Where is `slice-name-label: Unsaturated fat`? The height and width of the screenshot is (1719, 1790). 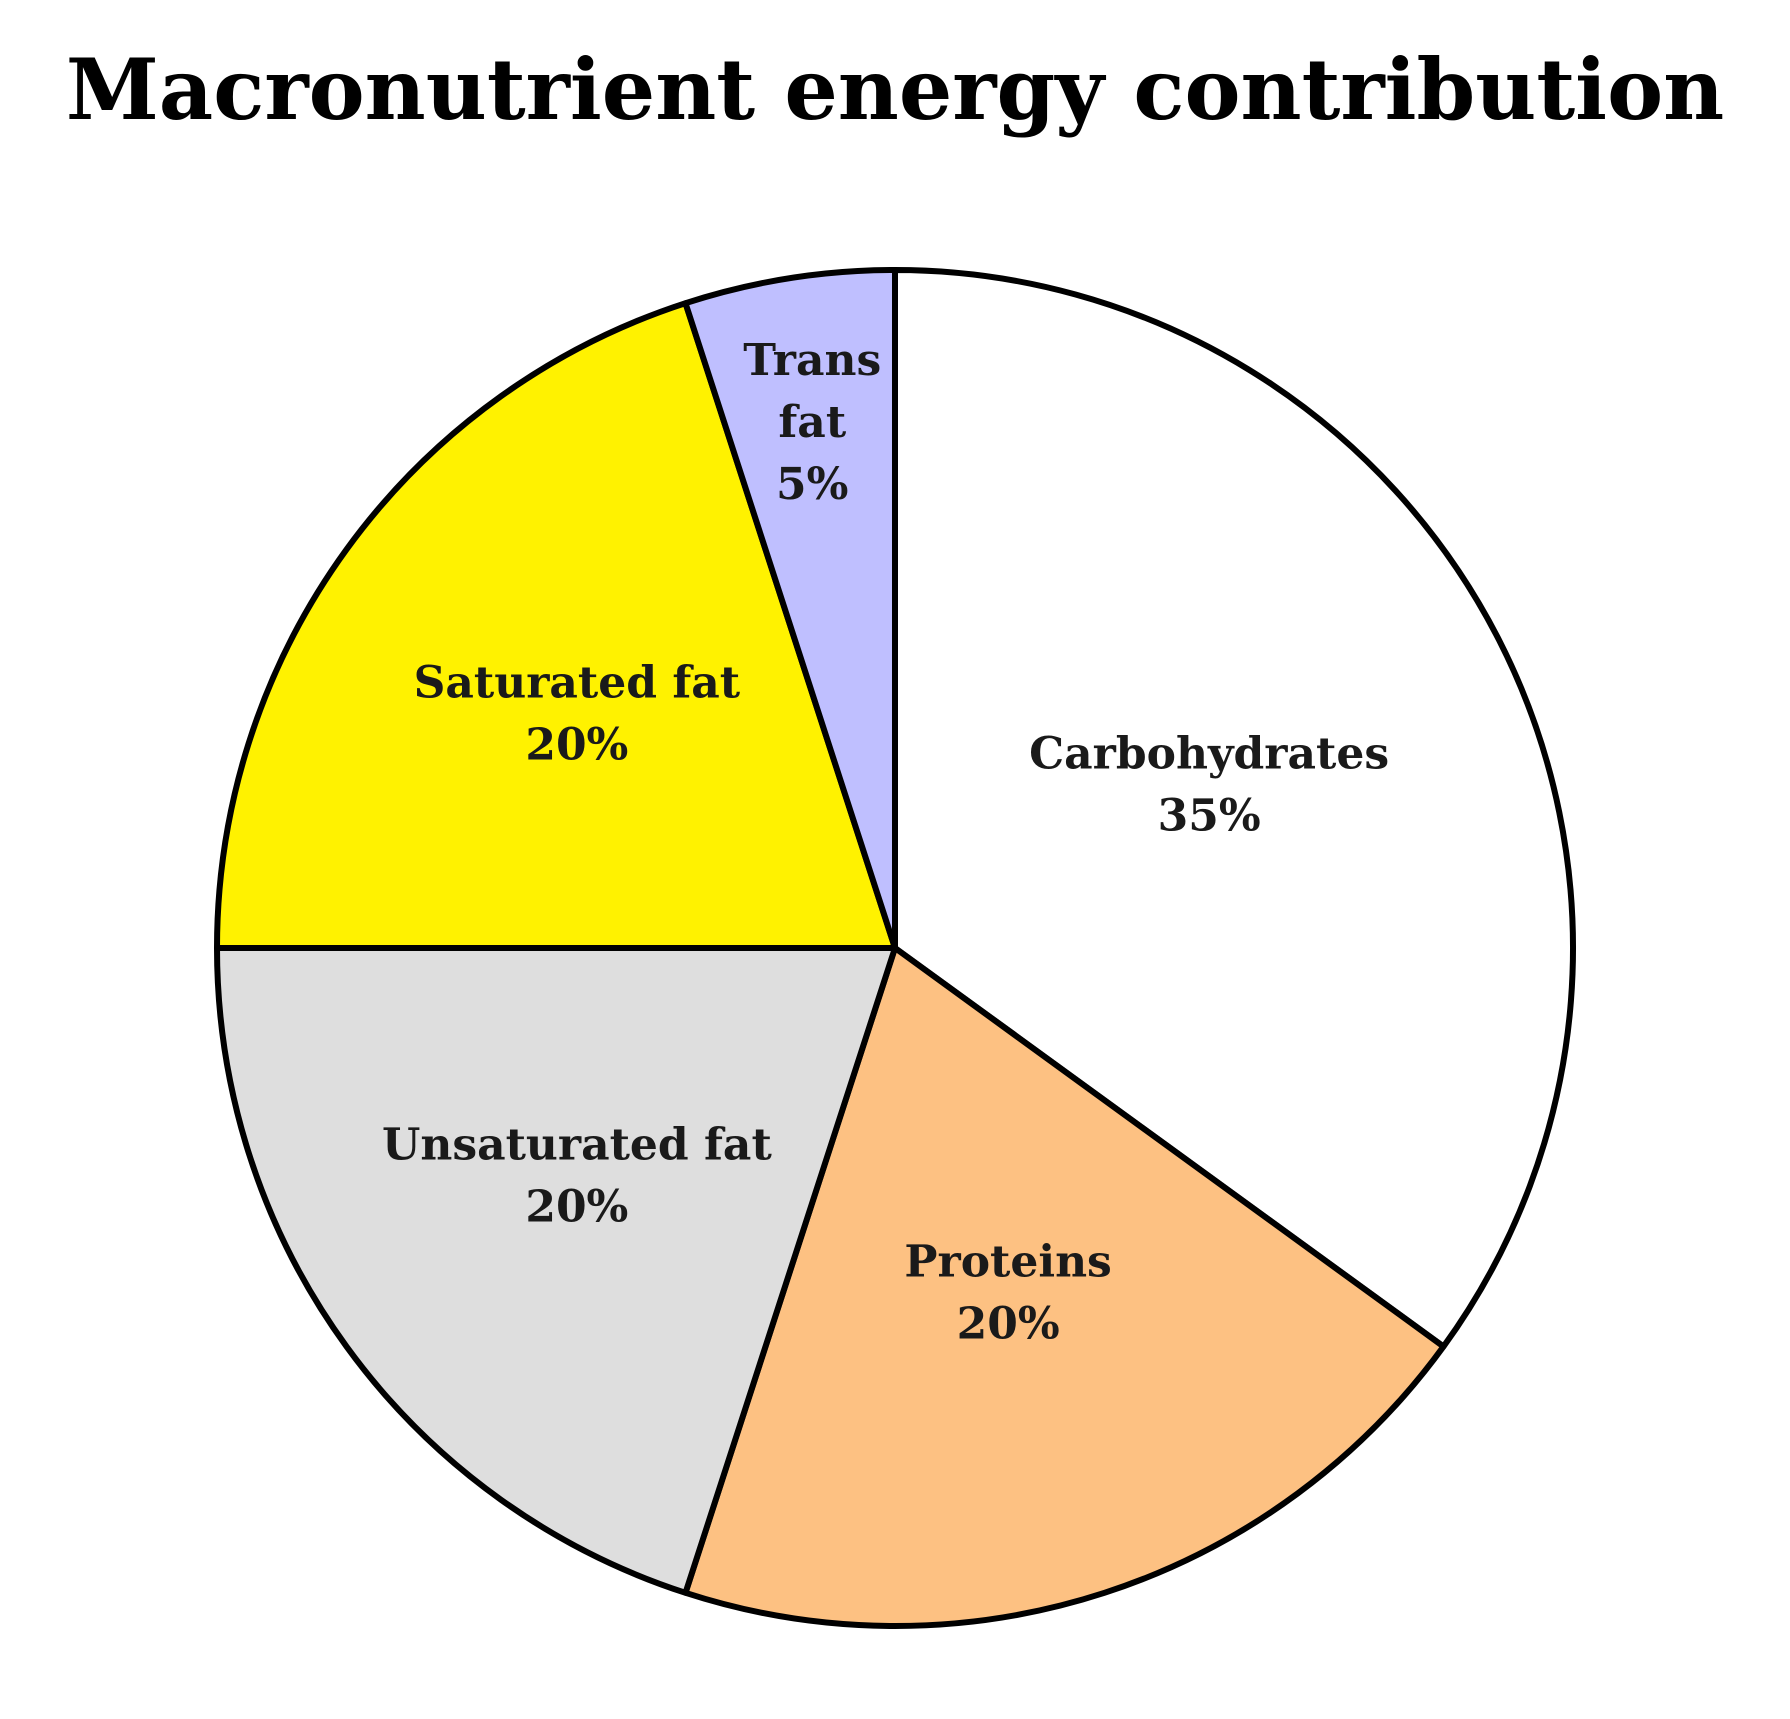
slice-name-label: Unsaturated fat is located at coordinates (577, 1145).